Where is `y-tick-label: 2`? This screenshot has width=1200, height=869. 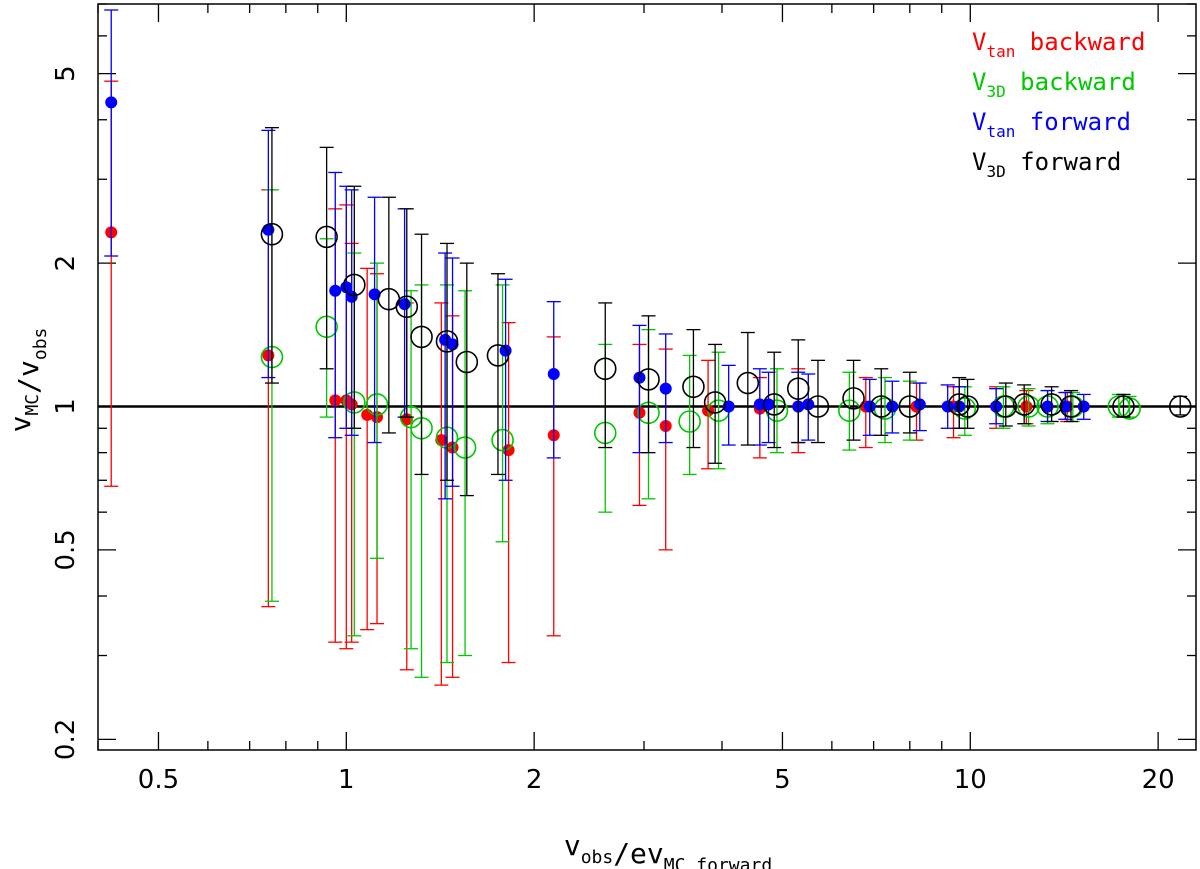 y-tick-label: 2 is located at coordinates (66, 263).